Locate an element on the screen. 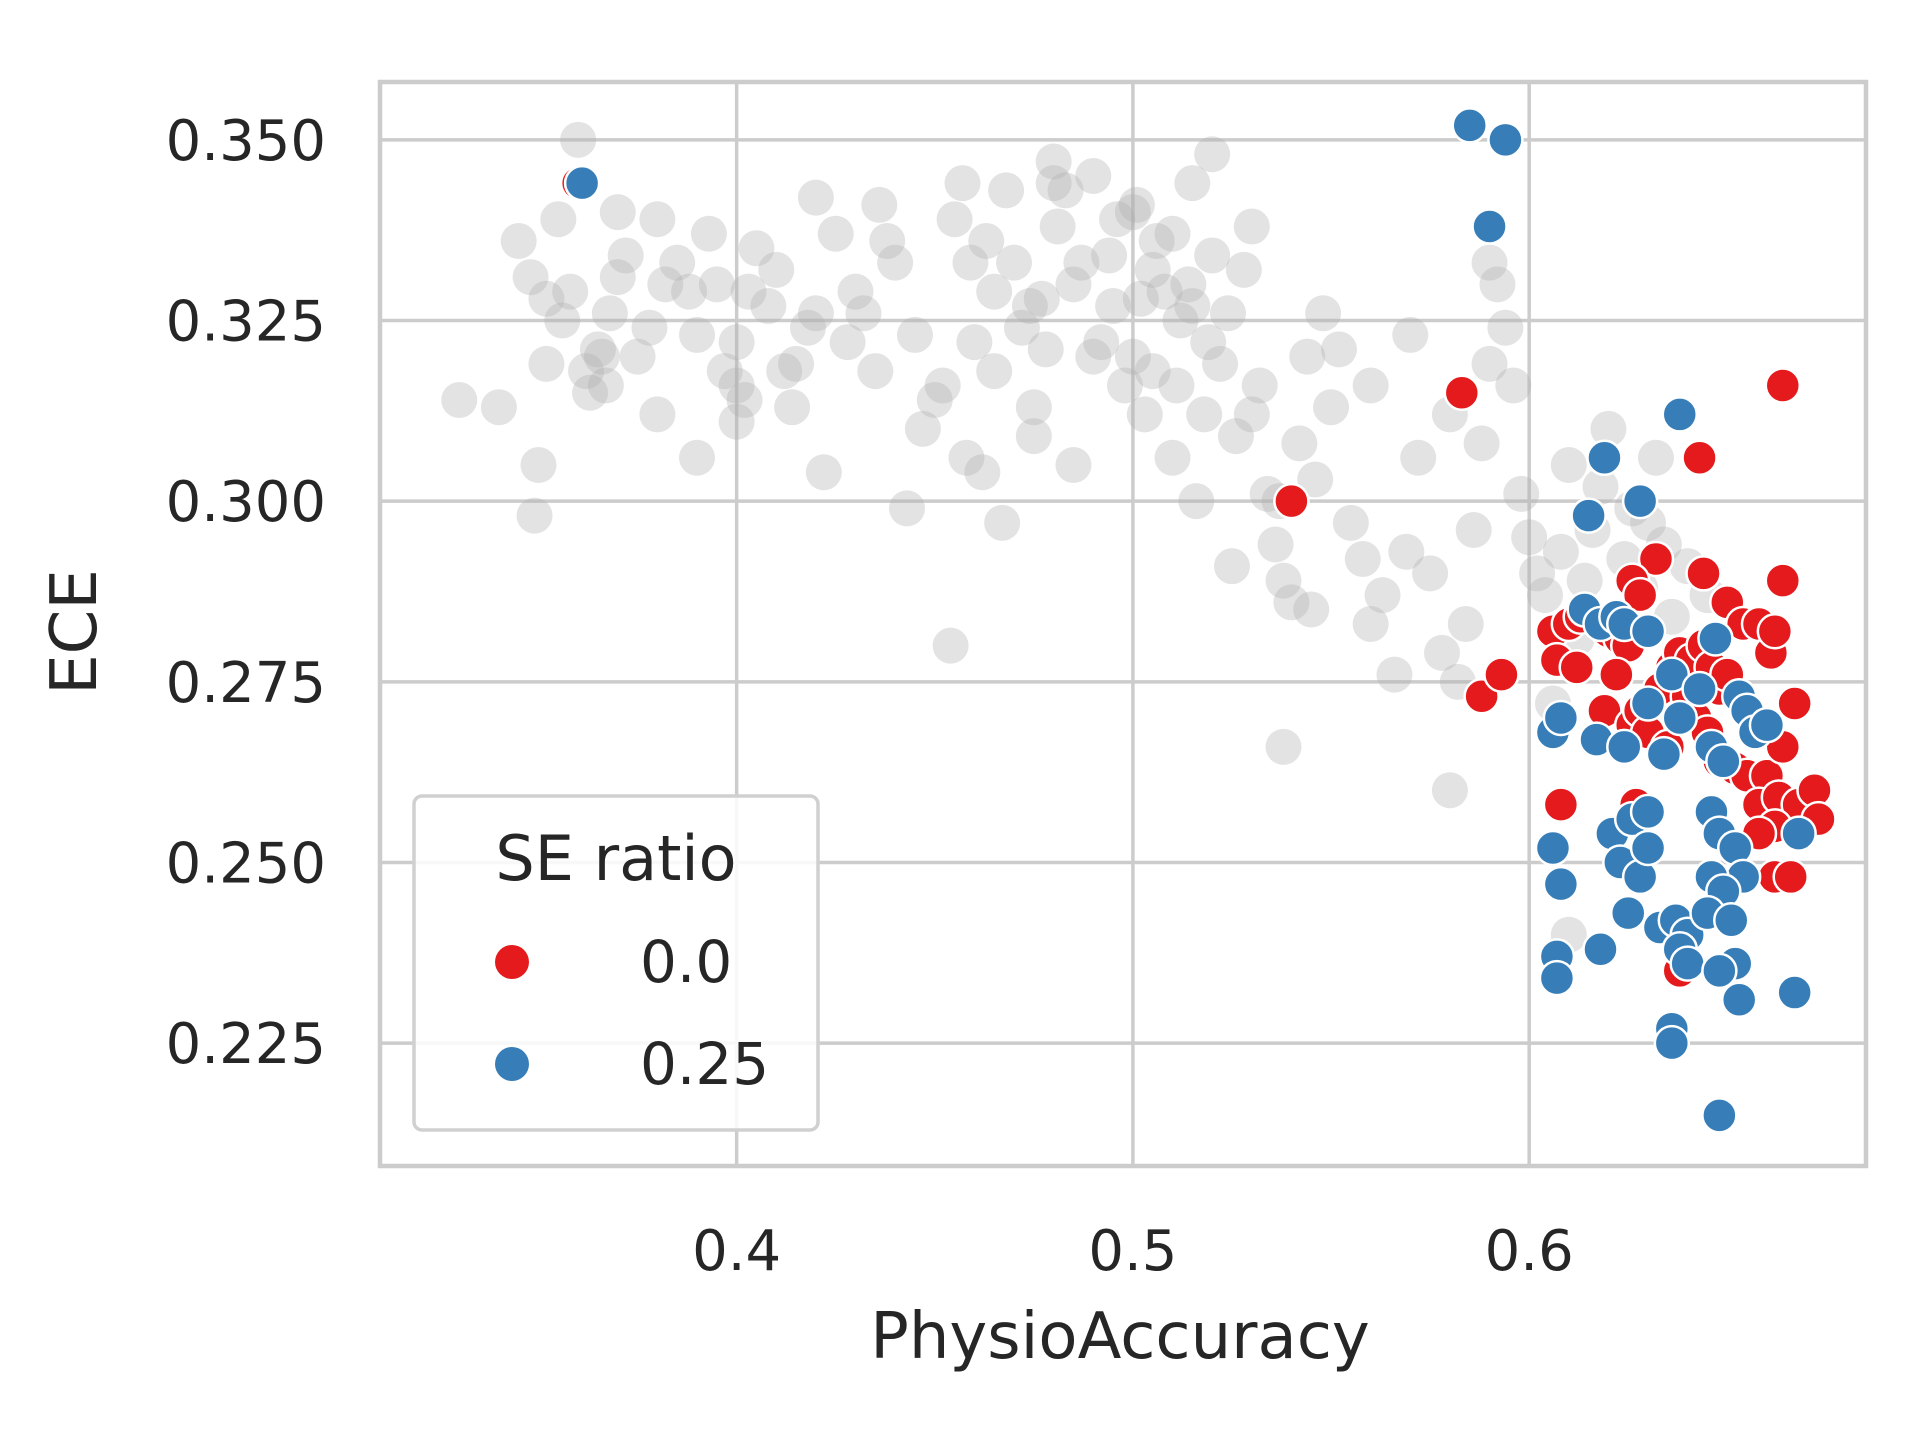 This screenshot has height=1440, width=1920. legend-label-0: 0.0 is located at coordinates (686, 962).